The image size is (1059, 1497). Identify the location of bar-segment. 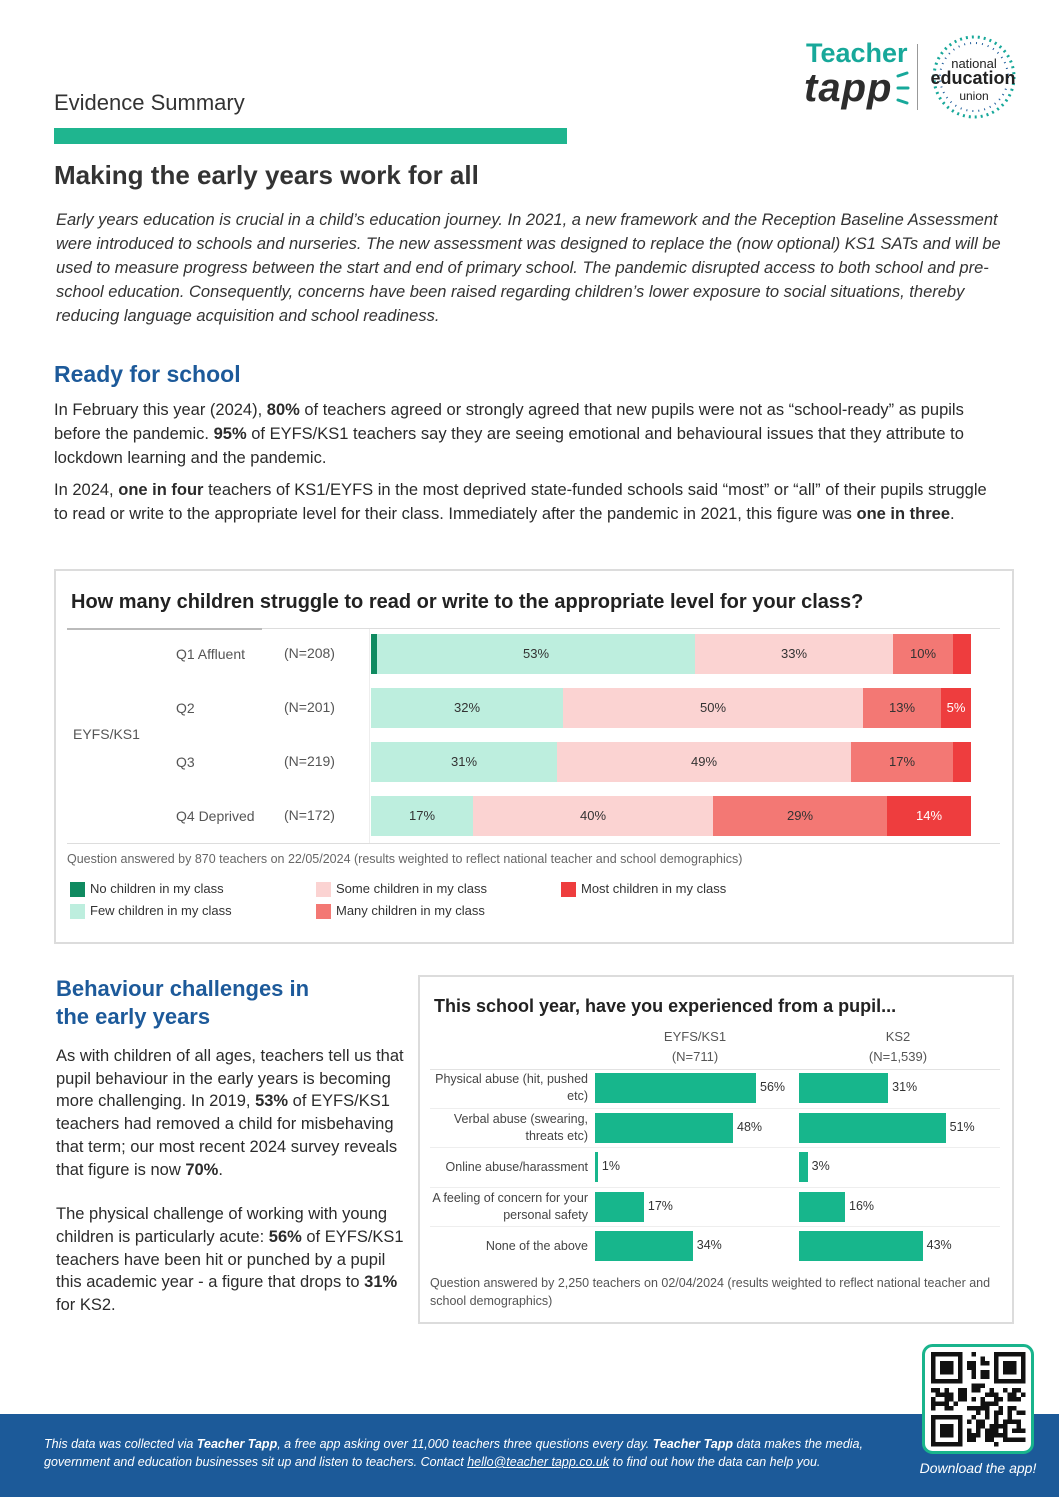
(962, 762).